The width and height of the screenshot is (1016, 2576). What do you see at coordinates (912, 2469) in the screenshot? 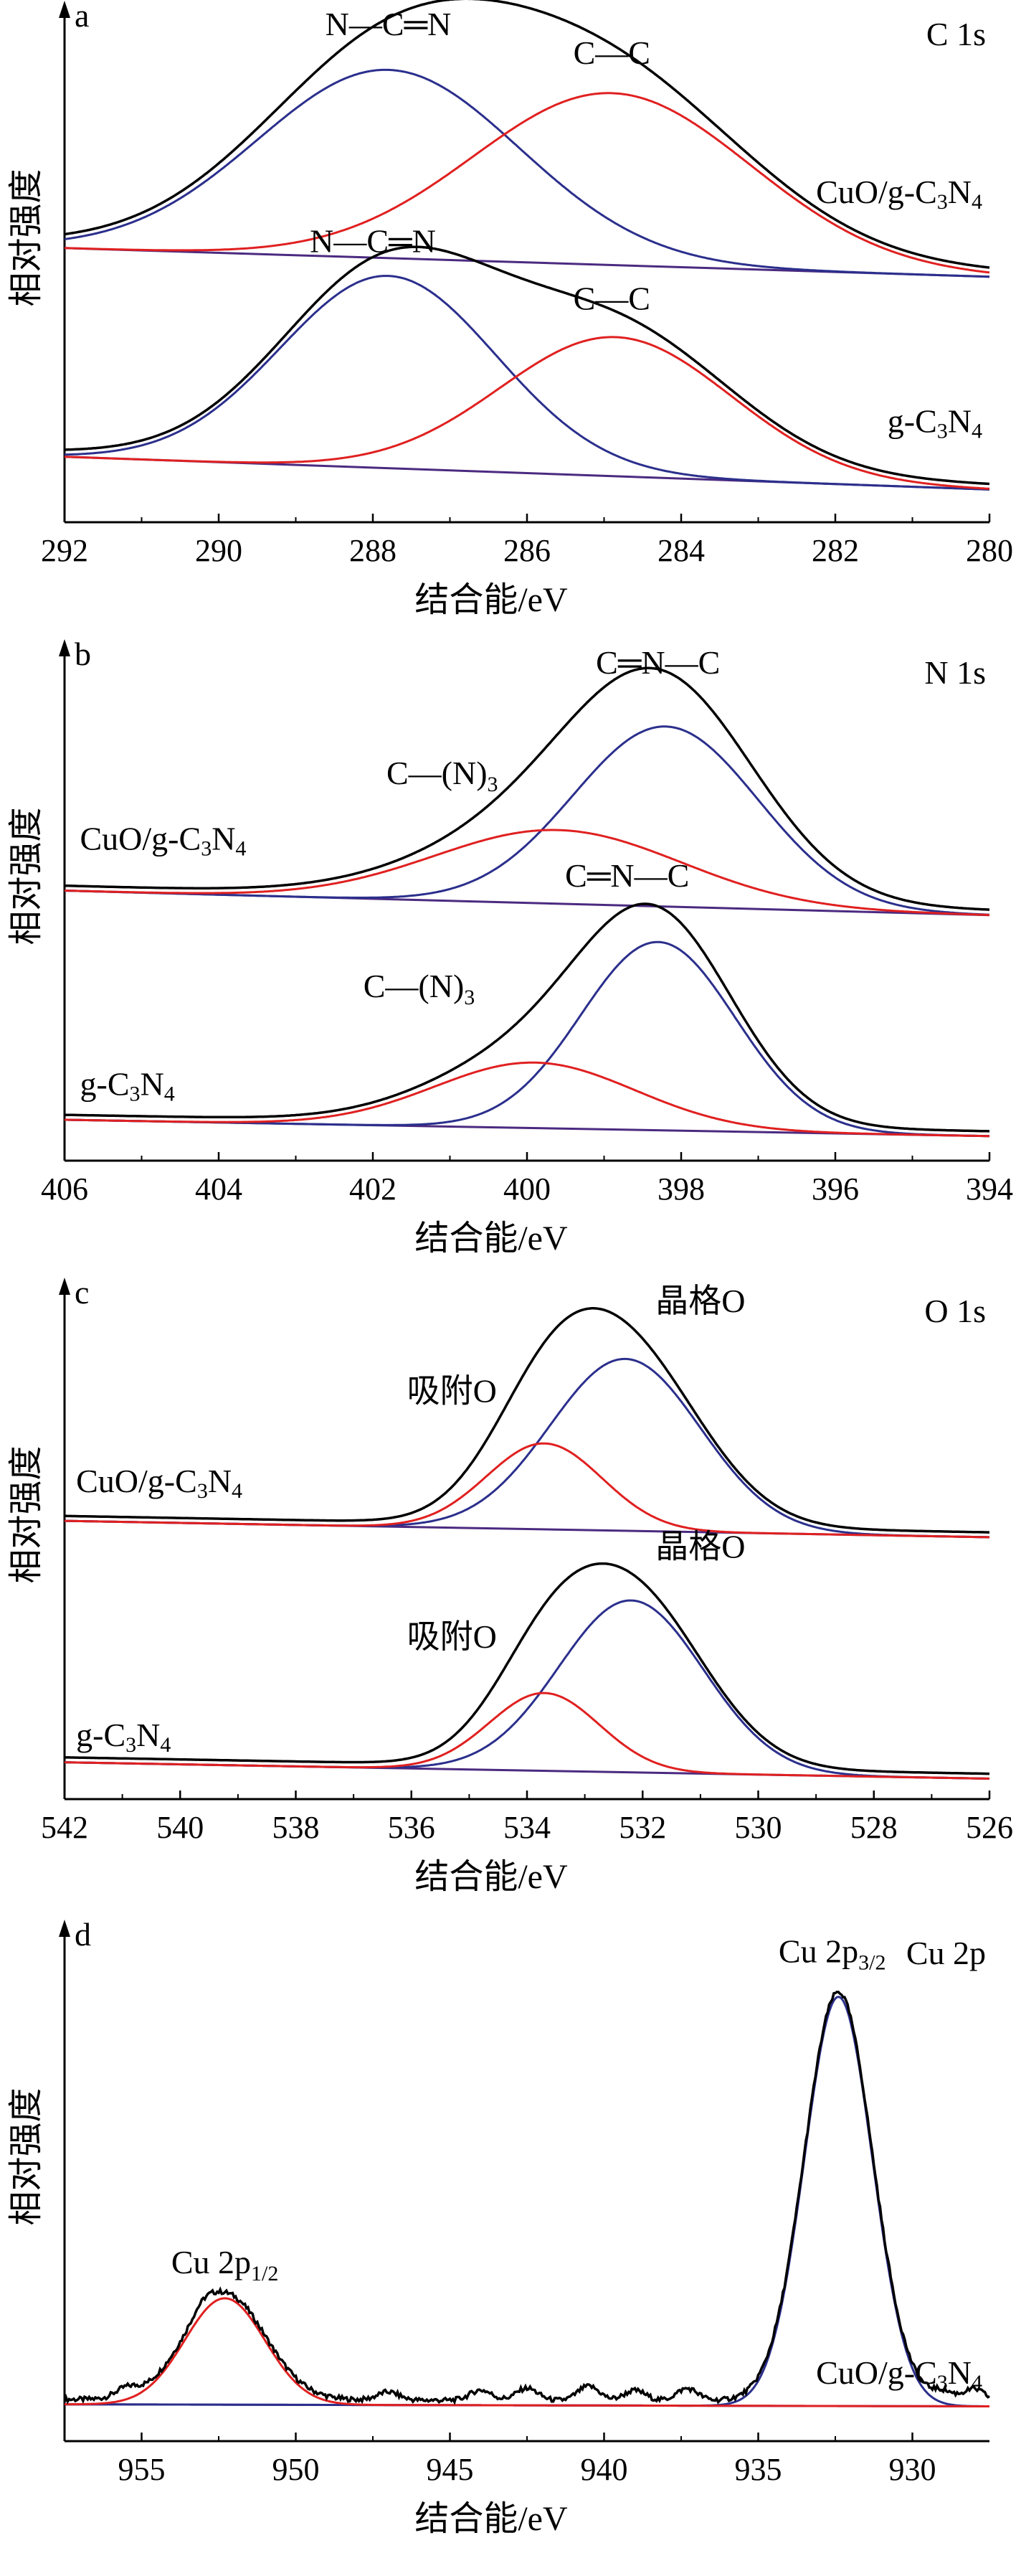
I see `x-tick-label: 930` at bounding box center [912, 2469].